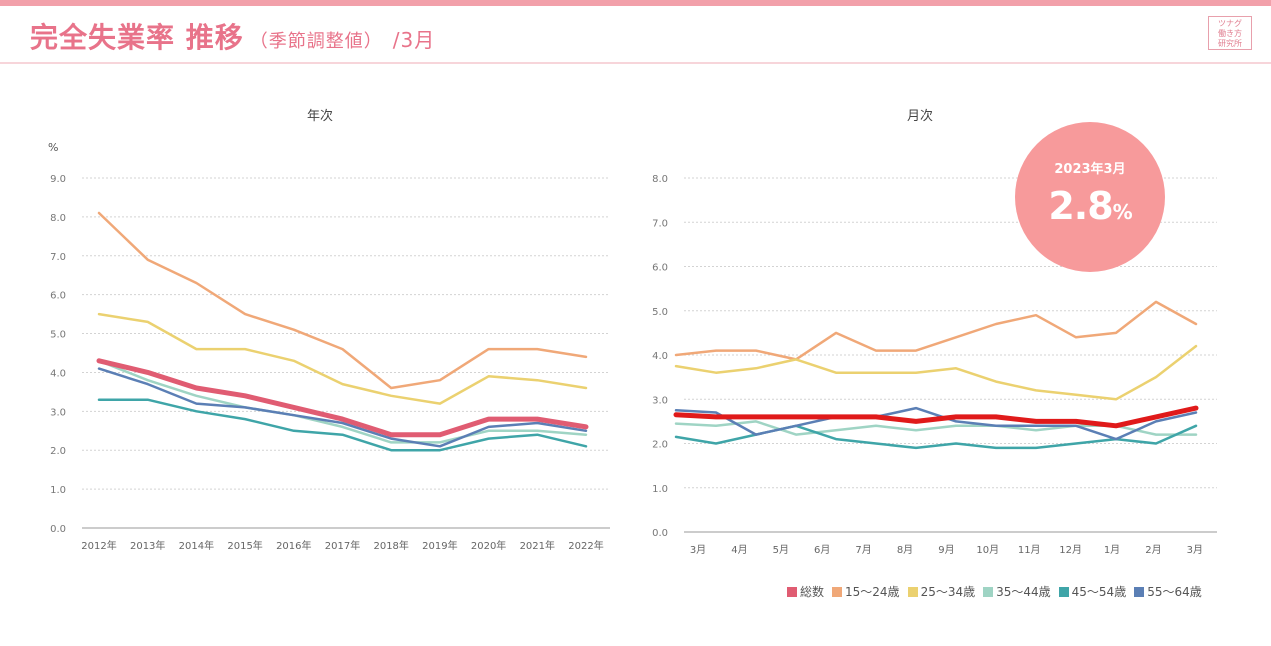 The height and width of the screenshot is (646, 1271). What do you see at coordinates (488, 545) in the screenshot?
I see `x-tick-label: 2020年` at bounding box center [488, 545].